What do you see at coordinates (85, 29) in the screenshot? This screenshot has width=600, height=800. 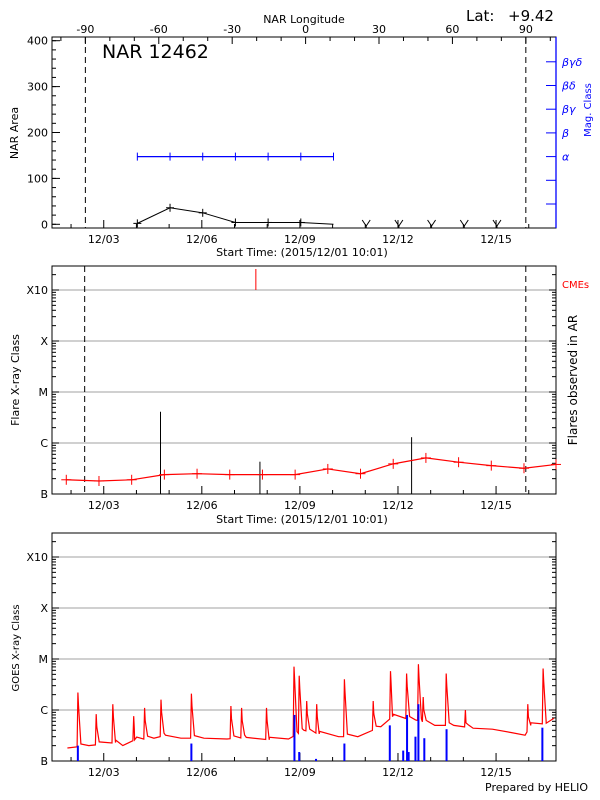 I see `longitude-tick-label: -90` at bounding box center [85, 29].